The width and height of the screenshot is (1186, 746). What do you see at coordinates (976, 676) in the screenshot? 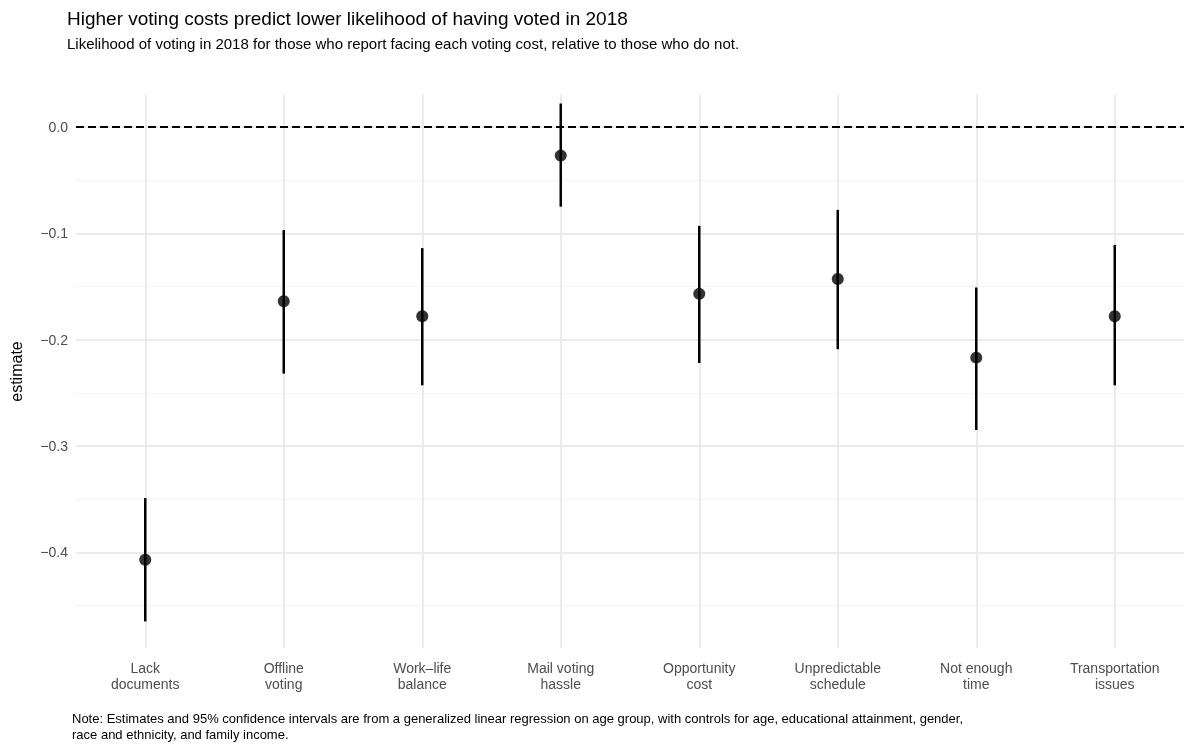
I see `x-tick-label: Not enough time` at bounding box center [976, 676].